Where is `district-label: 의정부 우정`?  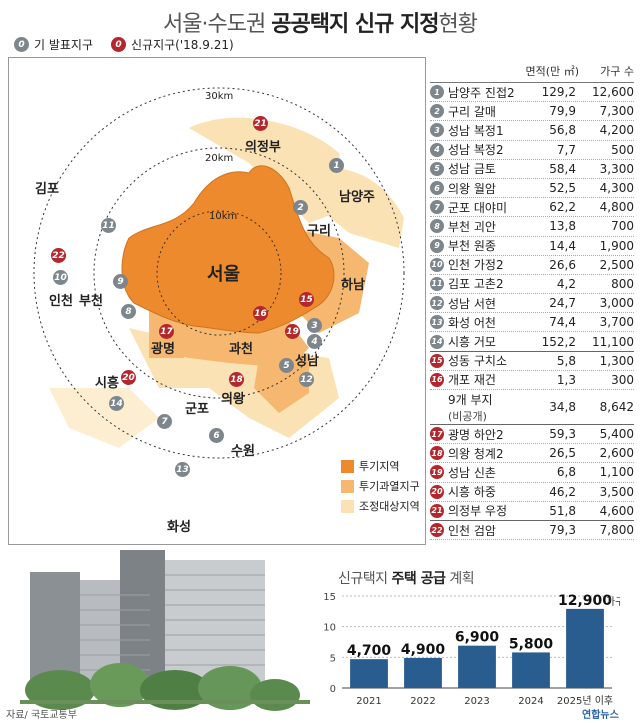
district-label: 의정부 우정 is located at coordinates (478, 511).